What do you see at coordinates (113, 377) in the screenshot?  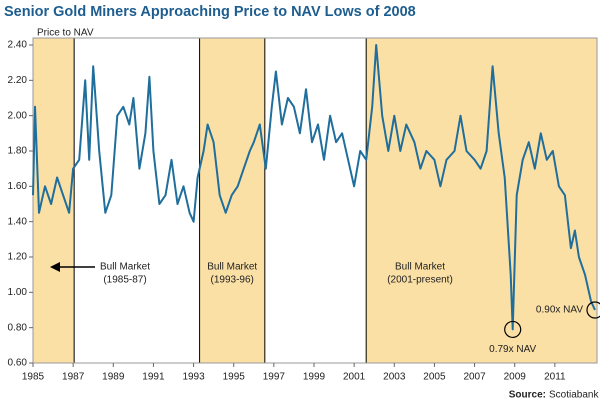 I see `x-tick-label: 1989` at bounding box center [113, 377].